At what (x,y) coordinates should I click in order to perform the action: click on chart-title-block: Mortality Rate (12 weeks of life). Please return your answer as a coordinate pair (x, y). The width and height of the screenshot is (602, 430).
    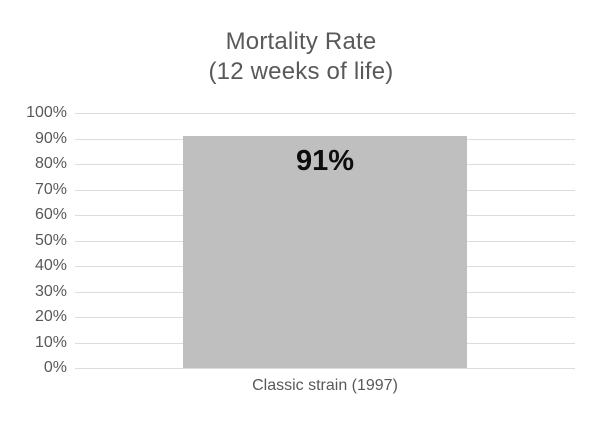
    Looking at the image, I should click on (301, 57).